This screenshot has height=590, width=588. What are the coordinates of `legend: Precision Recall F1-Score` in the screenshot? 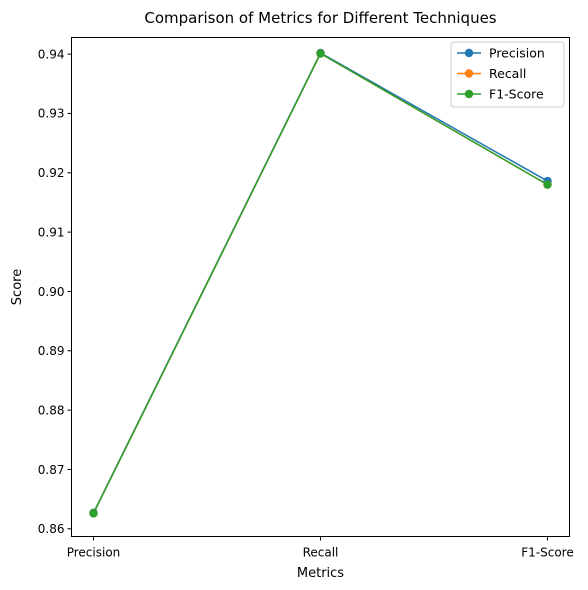 It's located at (507, 74).